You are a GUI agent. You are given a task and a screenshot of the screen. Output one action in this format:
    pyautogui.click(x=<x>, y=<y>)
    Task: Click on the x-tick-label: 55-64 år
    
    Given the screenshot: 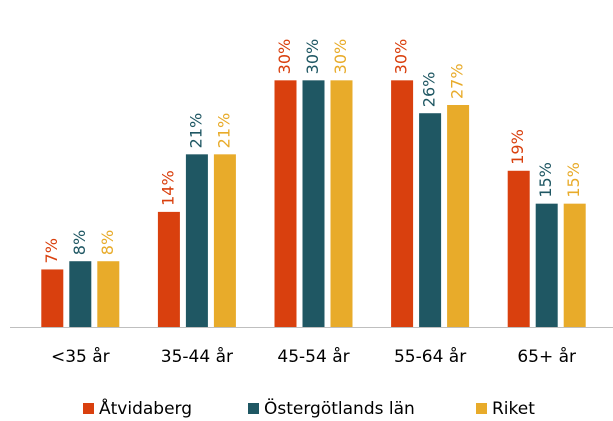 What is the action you would take?
    pyautogui.click(x=430, y=356)
    